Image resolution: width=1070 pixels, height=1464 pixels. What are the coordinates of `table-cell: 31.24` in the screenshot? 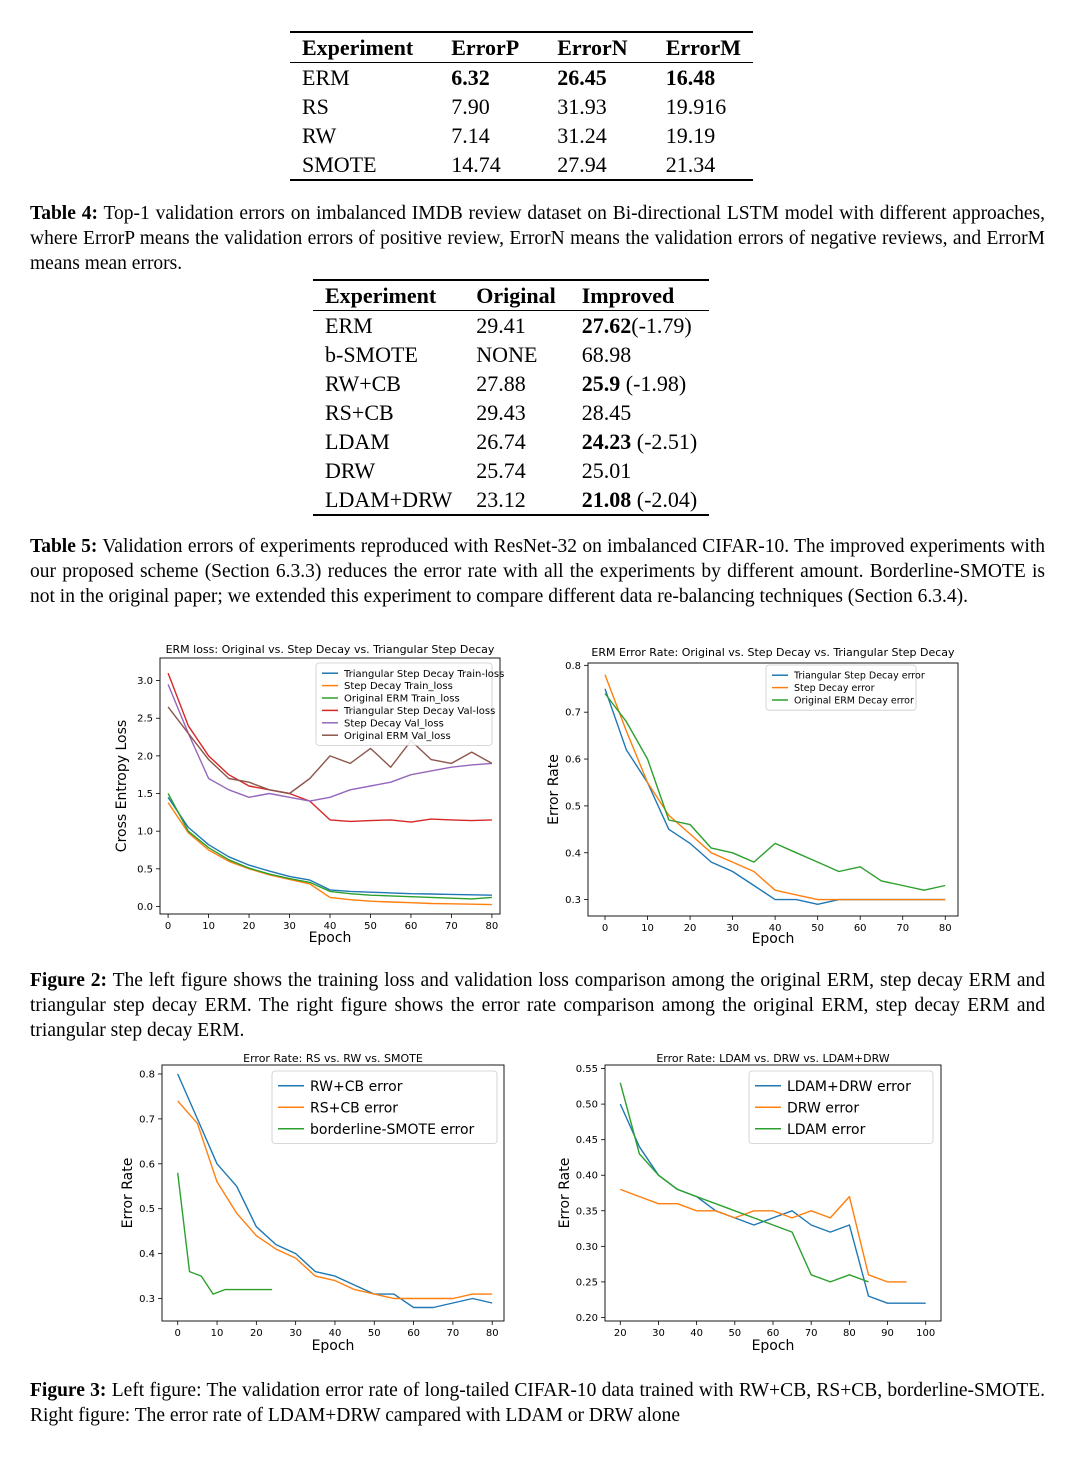 It's located at (582, 135).